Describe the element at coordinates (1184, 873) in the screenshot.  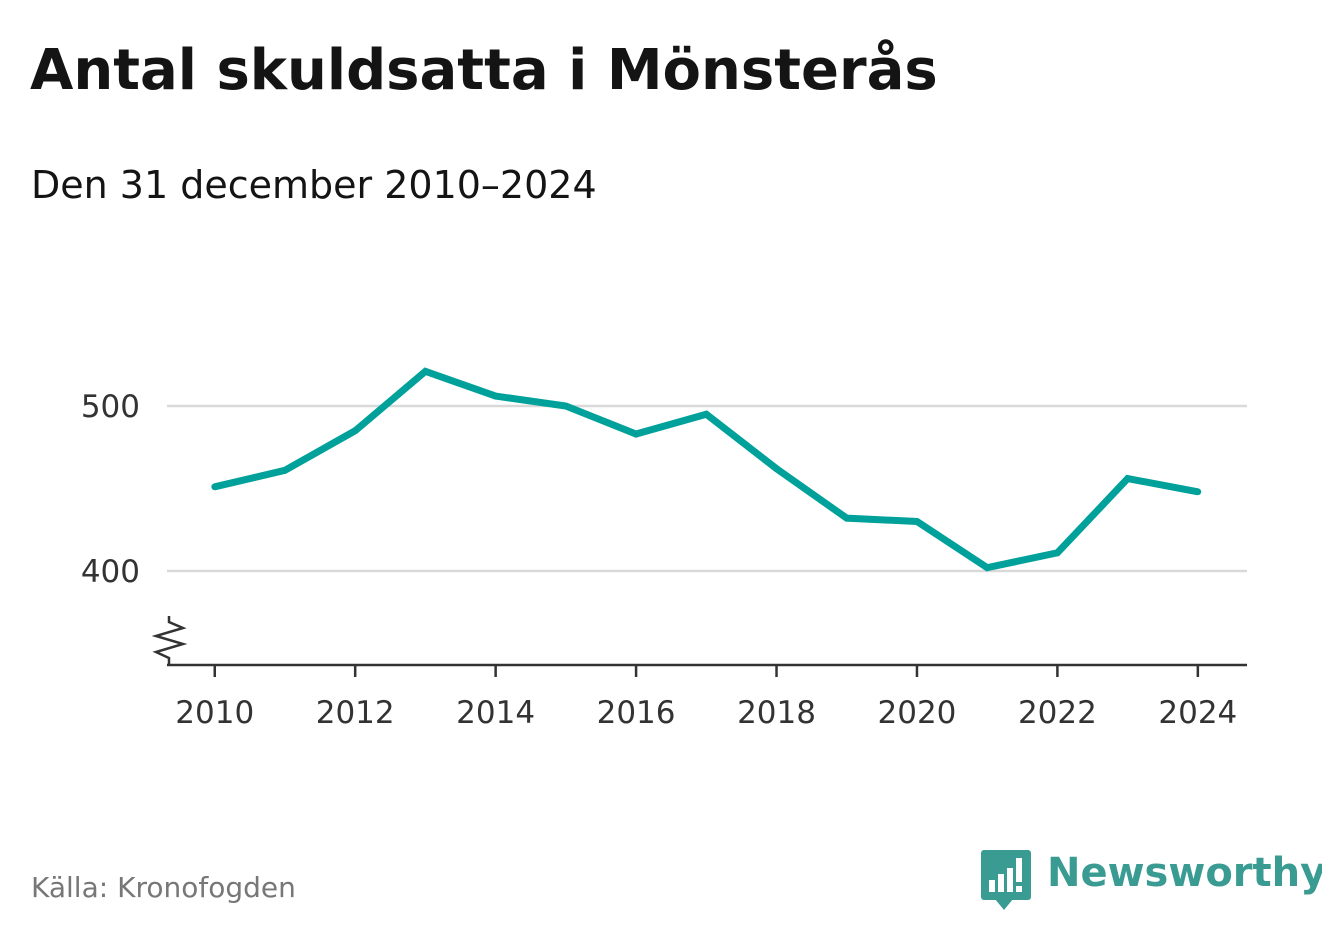
I see `brand-name: Newsworthy` at that location.